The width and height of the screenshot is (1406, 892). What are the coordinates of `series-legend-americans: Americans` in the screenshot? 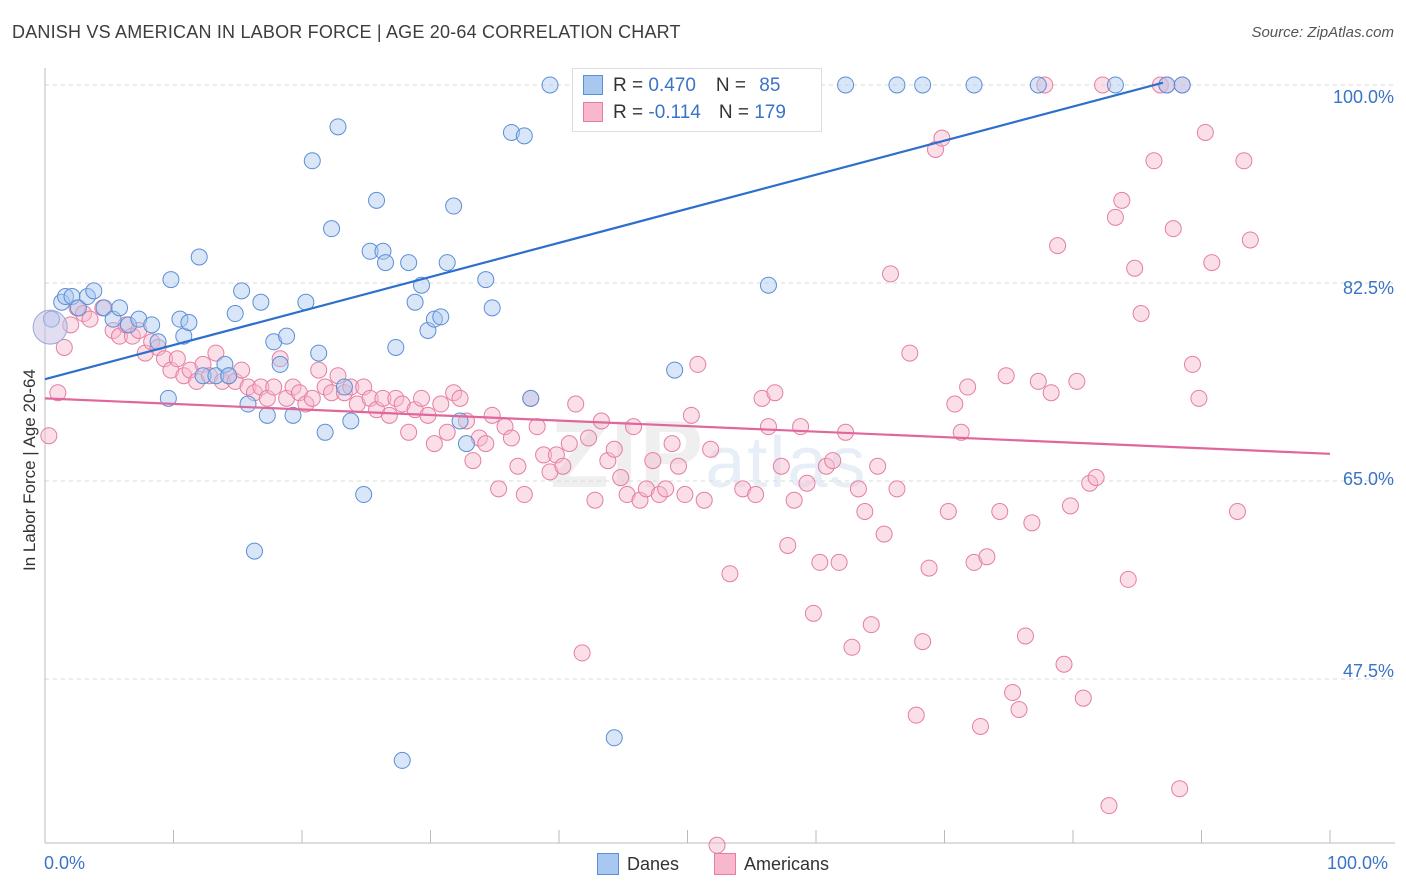 It's located at (771, 864).